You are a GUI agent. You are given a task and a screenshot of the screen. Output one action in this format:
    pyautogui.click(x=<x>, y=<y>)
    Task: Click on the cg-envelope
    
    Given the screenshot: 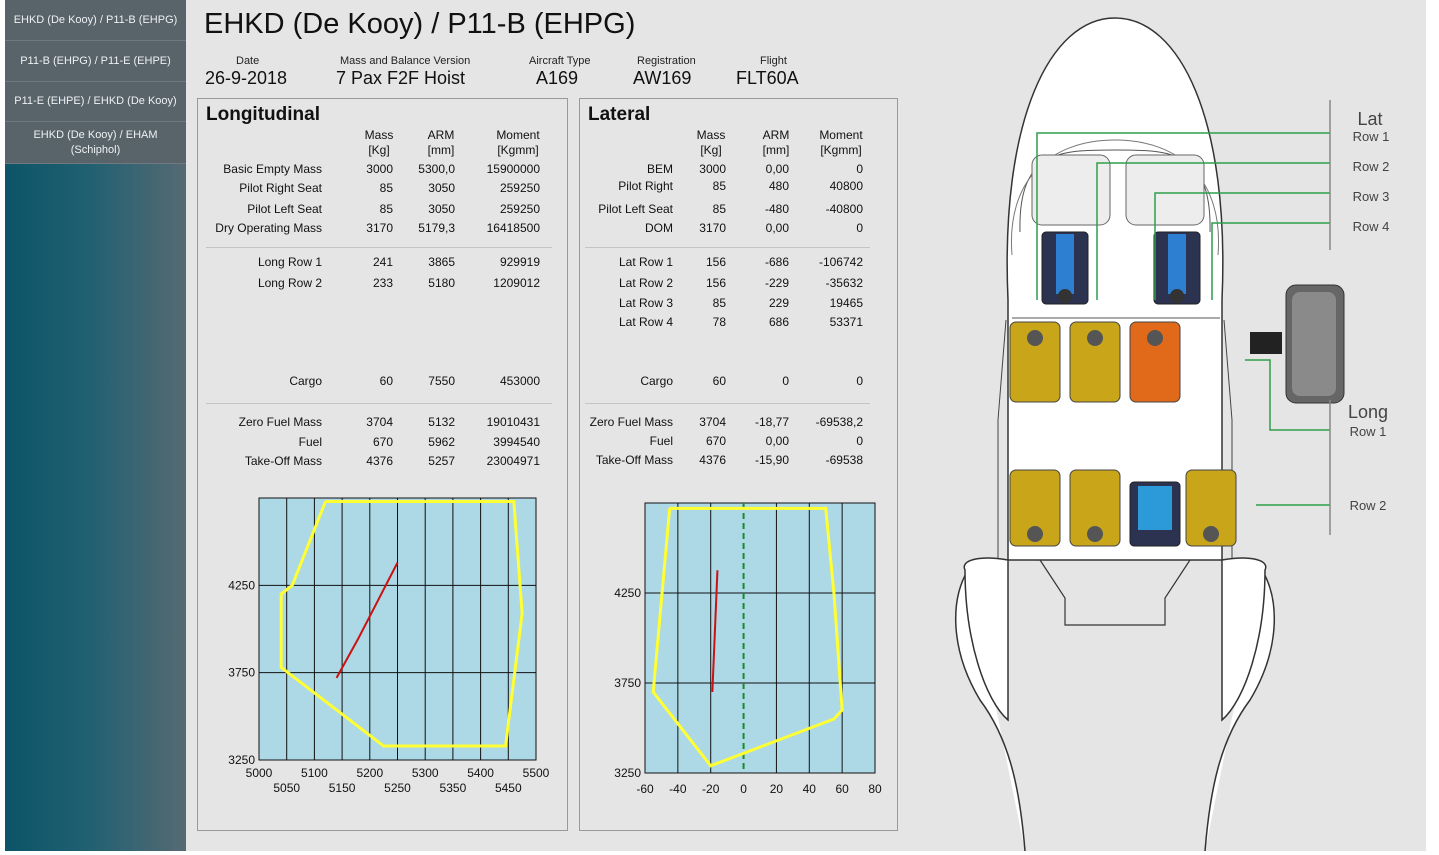 What is the action you would take?
    pyautogui.click(x=747, y=637)
    